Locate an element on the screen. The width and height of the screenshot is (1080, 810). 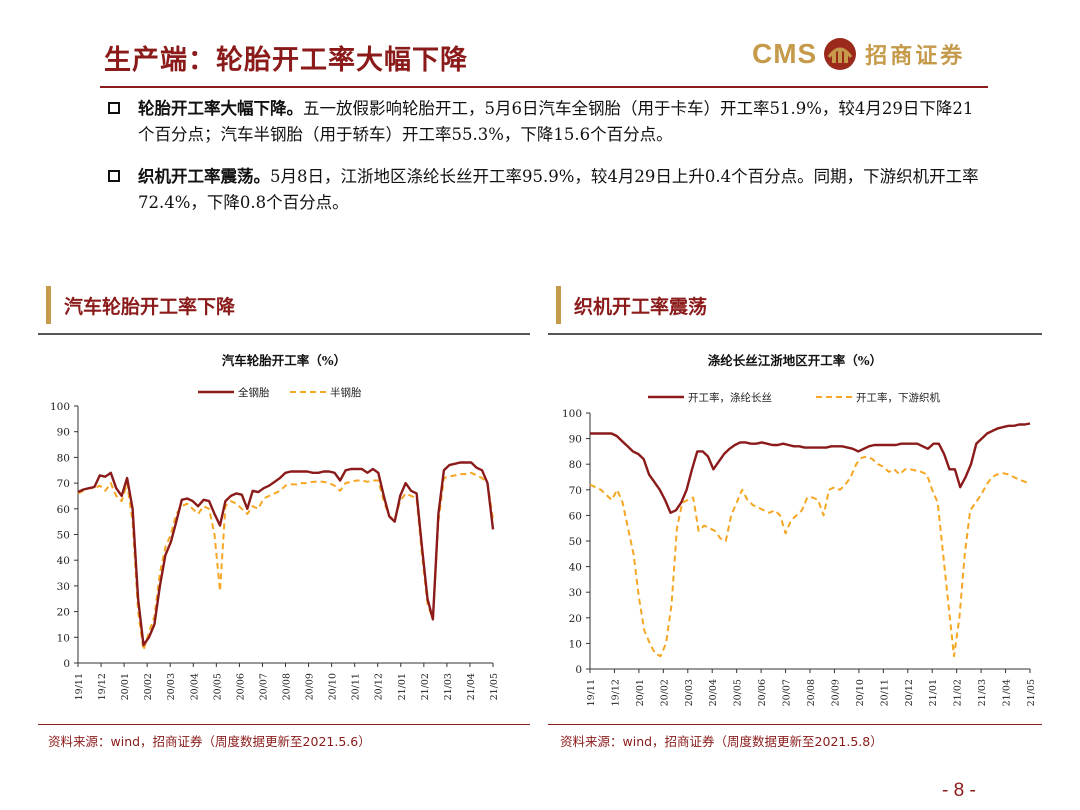
bullet-heading: 轮胎开工率大幅下降。 is located at coordinates (220, 108).